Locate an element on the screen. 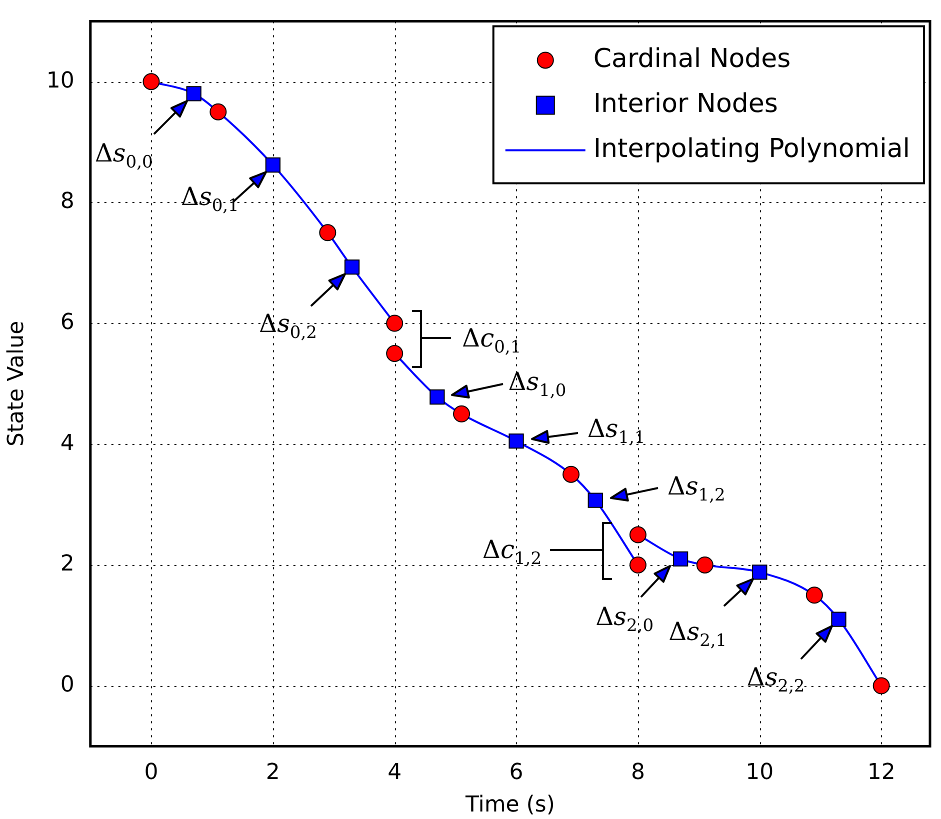 This screenshot has height=819, width=941. y-tick-label: 2 is located at coordinates (67, 564).